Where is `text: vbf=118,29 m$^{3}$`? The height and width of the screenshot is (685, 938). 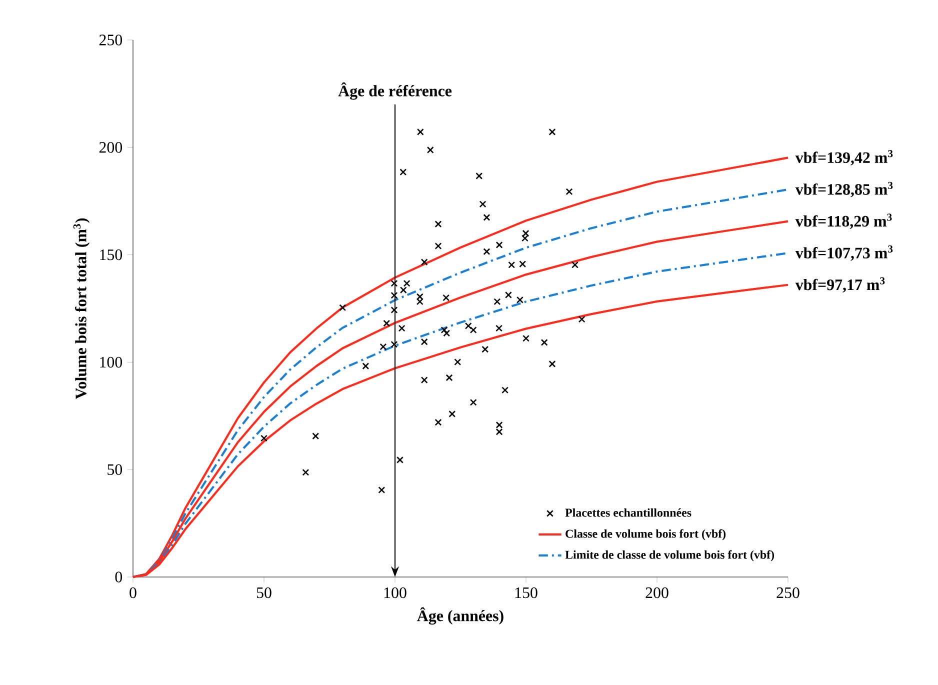 text: vbf=118,29 m$^{3}$ is located at coordinates (843, 221).